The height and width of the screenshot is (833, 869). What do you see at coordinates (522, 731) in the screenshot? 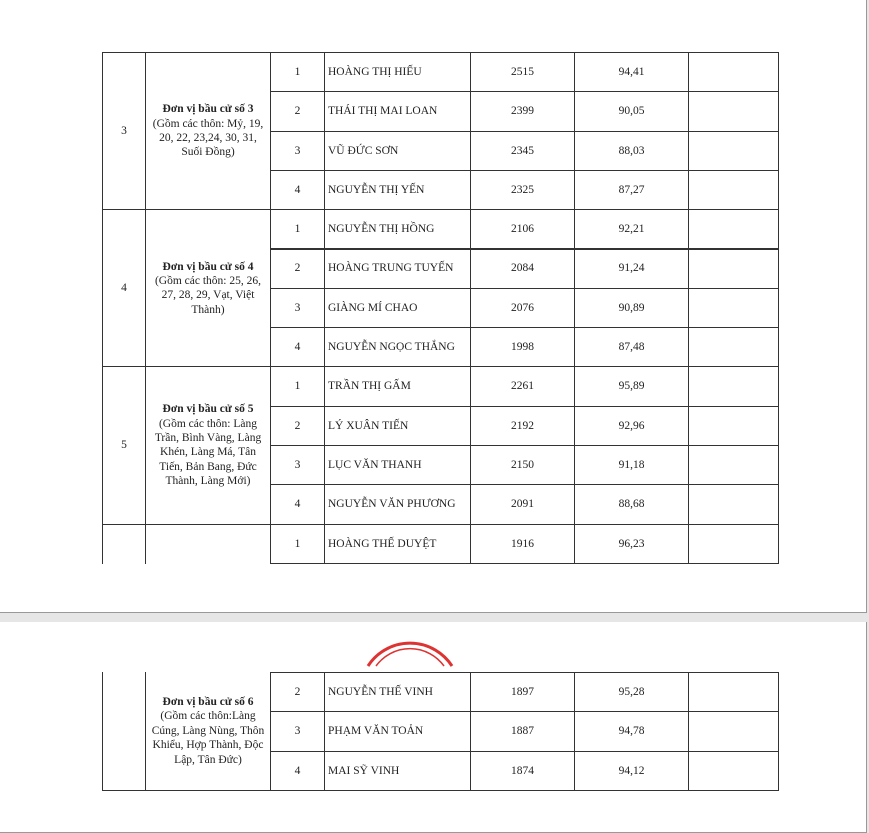
I see `votes: 1887` at bounding box center [522, 731].